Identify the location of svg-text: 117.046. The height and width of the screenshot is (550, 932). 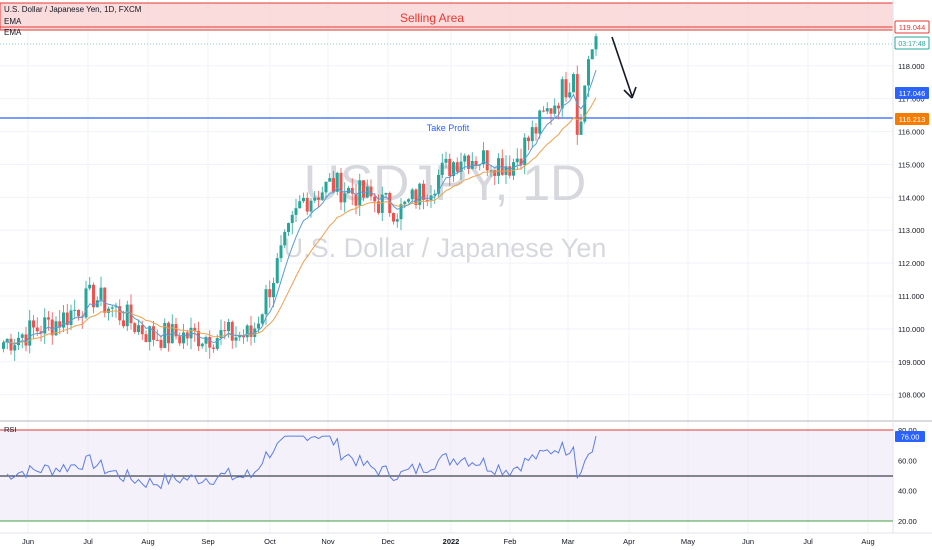
(912, 93).